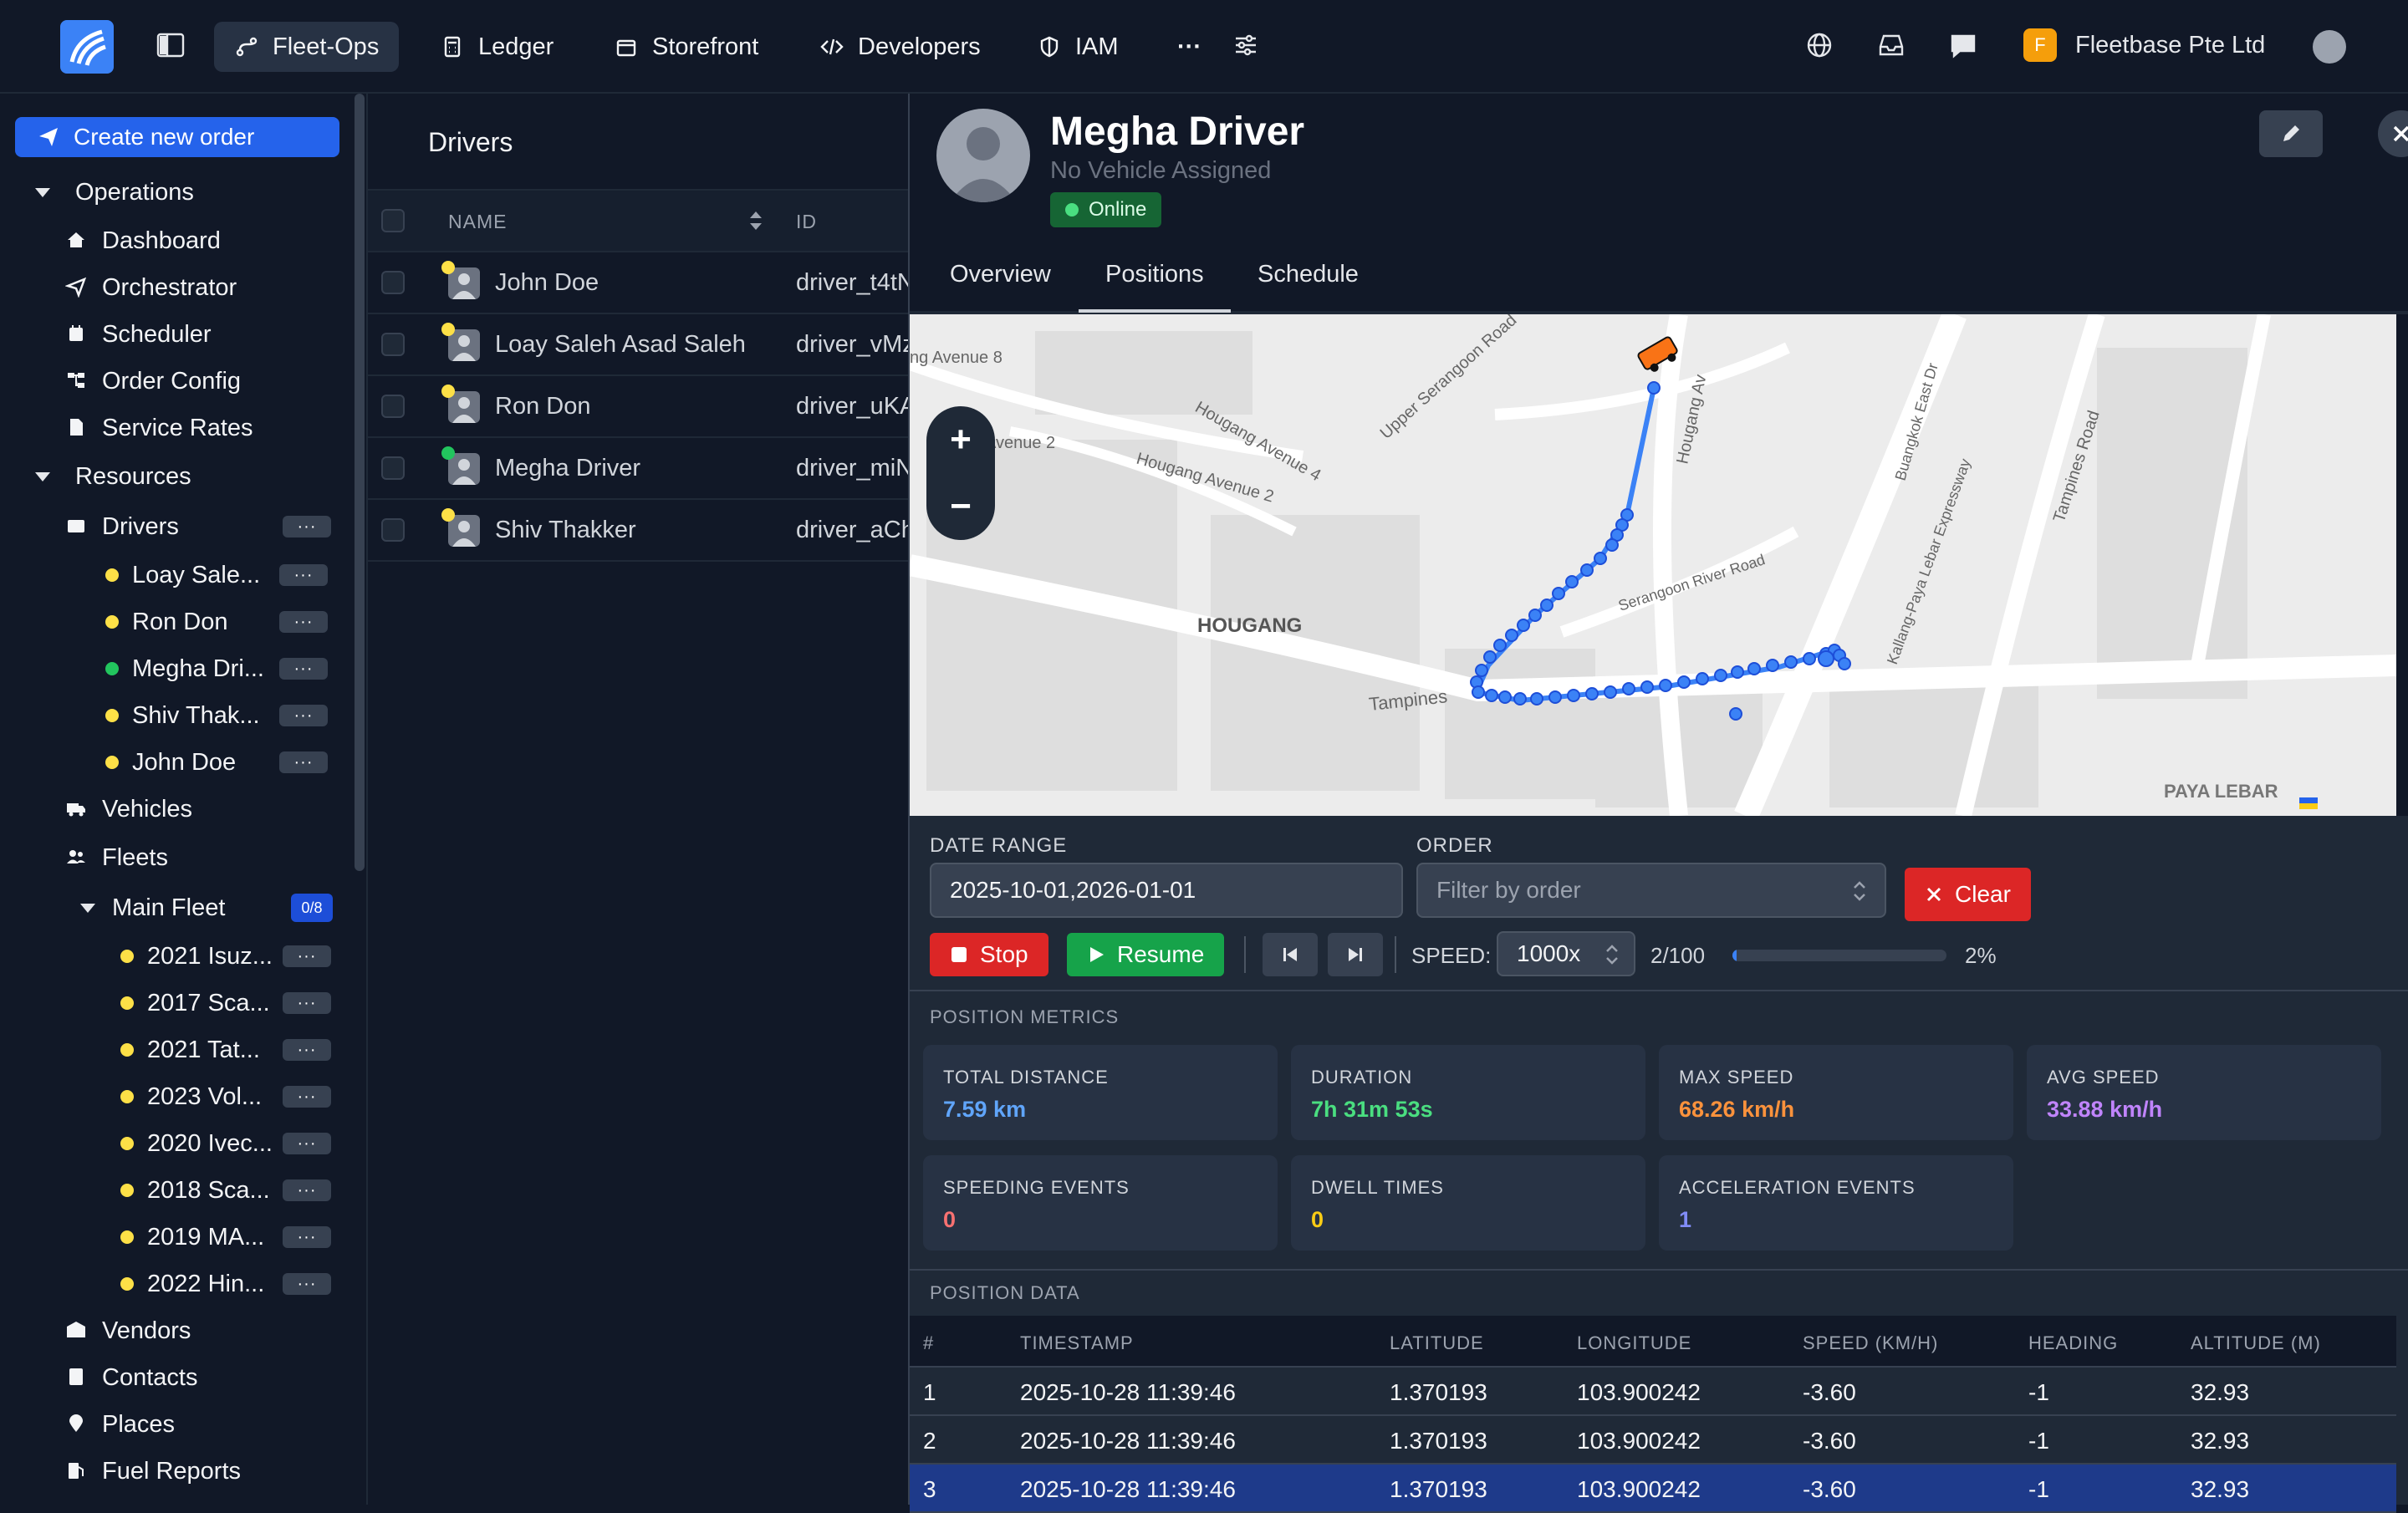  What do you see at coordinates (497, 47) in the screenshot?
I see `nav-ledger: Ledger` at bounding box center [497, 47].